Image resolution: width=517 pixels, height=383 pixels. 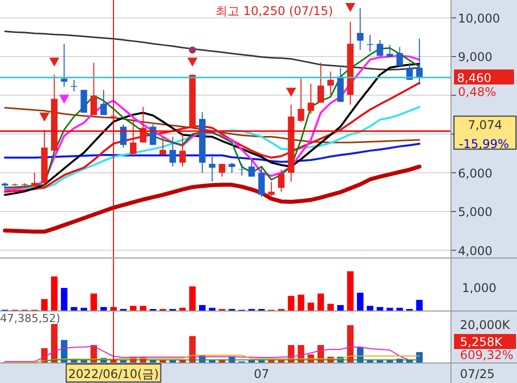 I want to click on text: -15,99%, so click(x=484, y=144).